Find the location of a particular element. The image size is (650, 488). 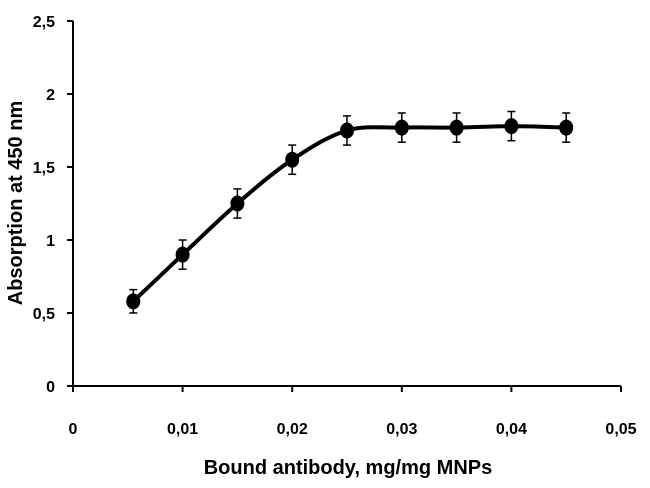

y-tick-label: 0,5 is located at coordinates (44, 314).